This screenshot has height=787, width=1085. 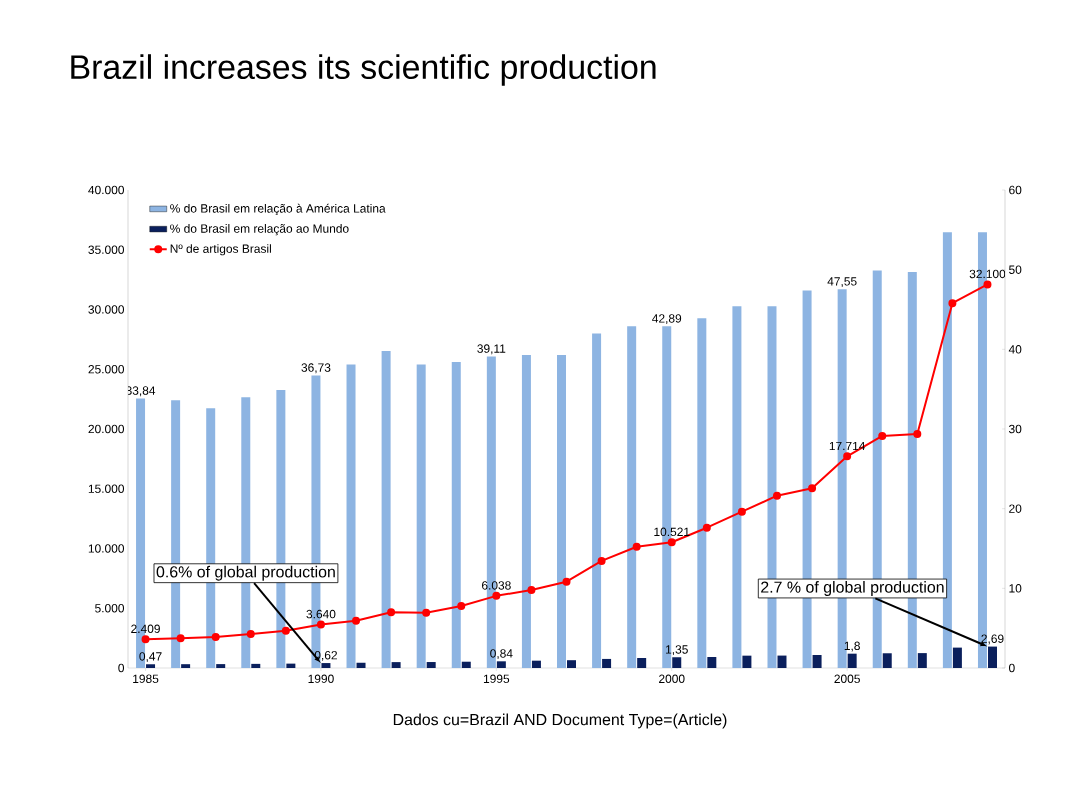 I want to click on data-label: 36,73, so click(x=316, y=368).